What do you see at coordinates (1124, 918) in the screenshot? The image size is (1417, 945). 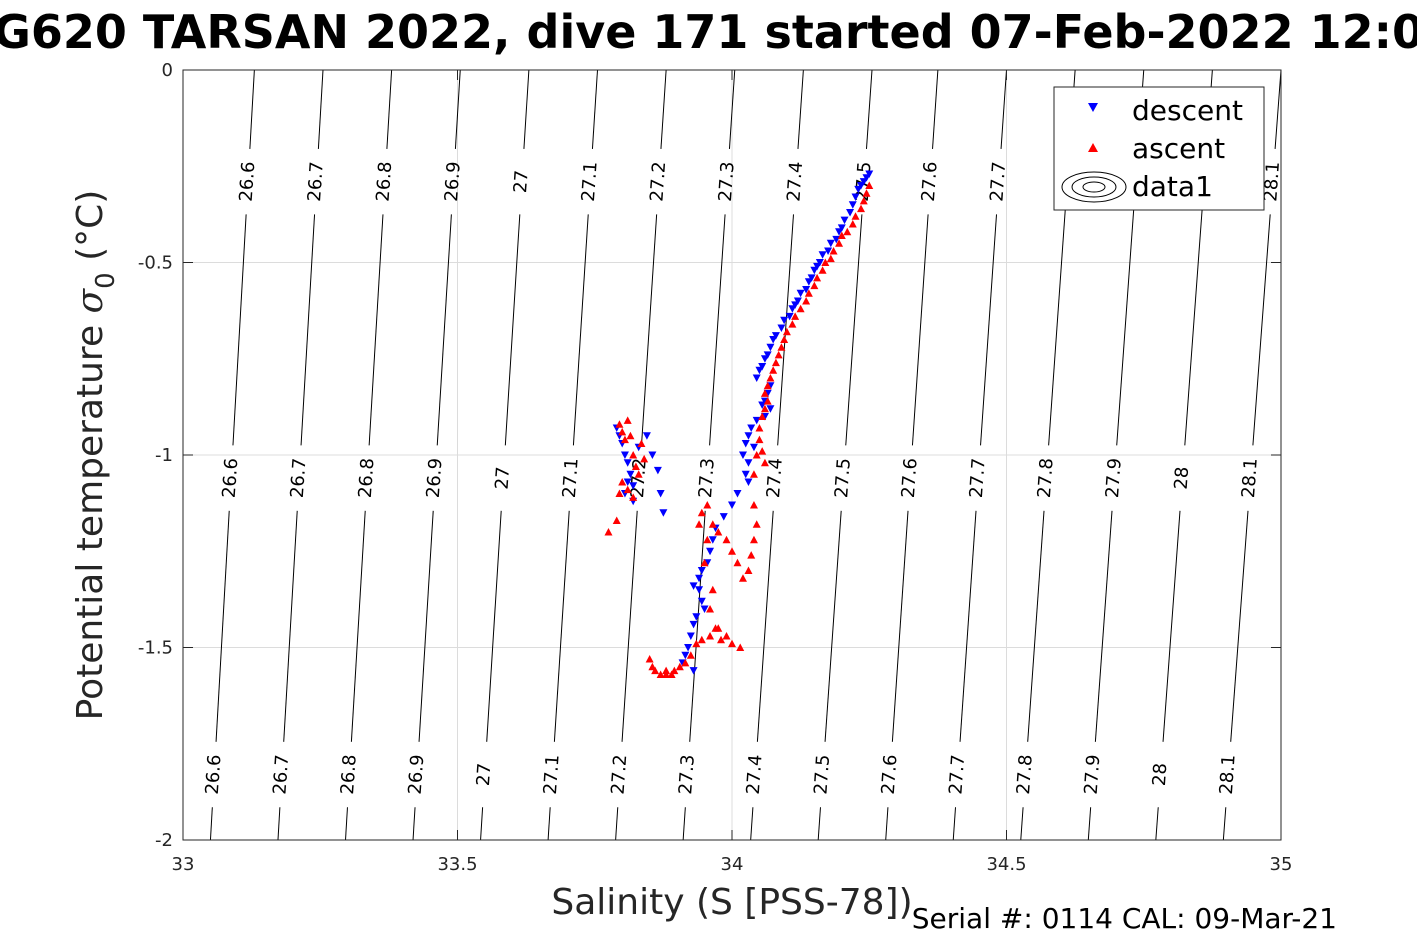 I see `serial-cal-footer: Serial #: 0114 CAL: 09-Mar-21` at bounding box center [1124, 918].